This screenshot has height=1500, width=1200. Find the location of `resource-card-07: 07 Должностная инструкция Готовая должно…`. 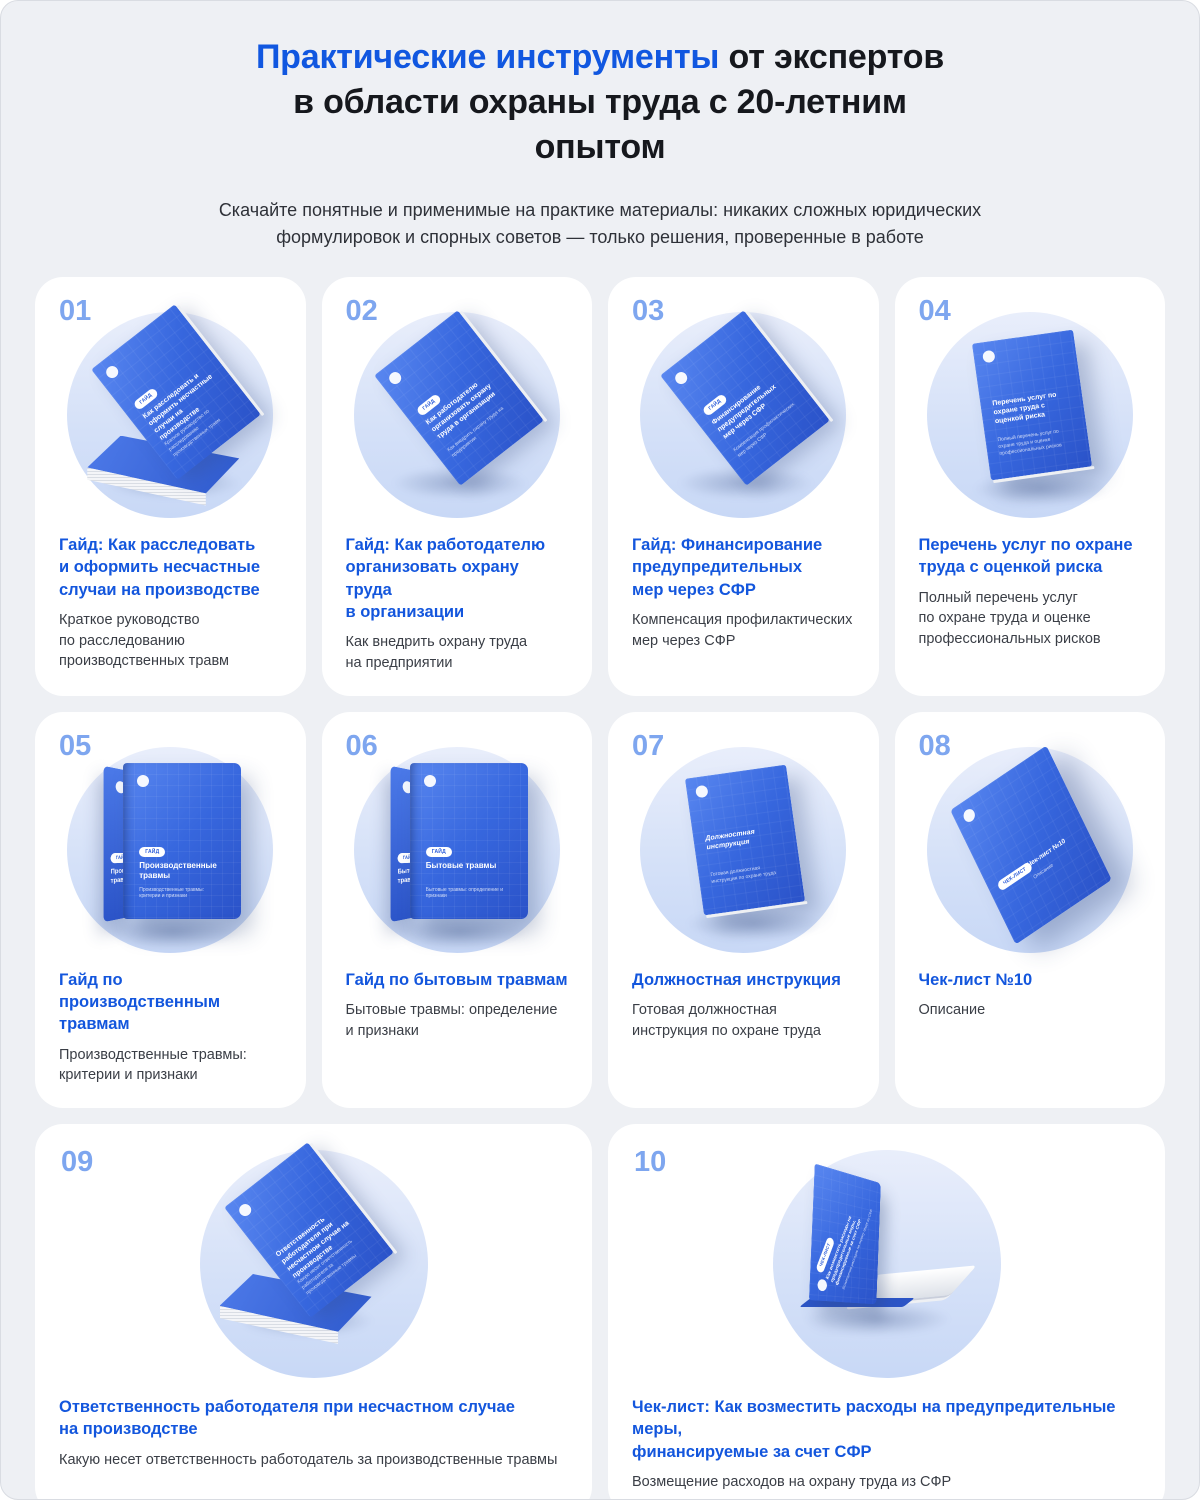

resource-card-07: 07 Должностная инструкция Готовая должно… is located at coordinates (743, 909).